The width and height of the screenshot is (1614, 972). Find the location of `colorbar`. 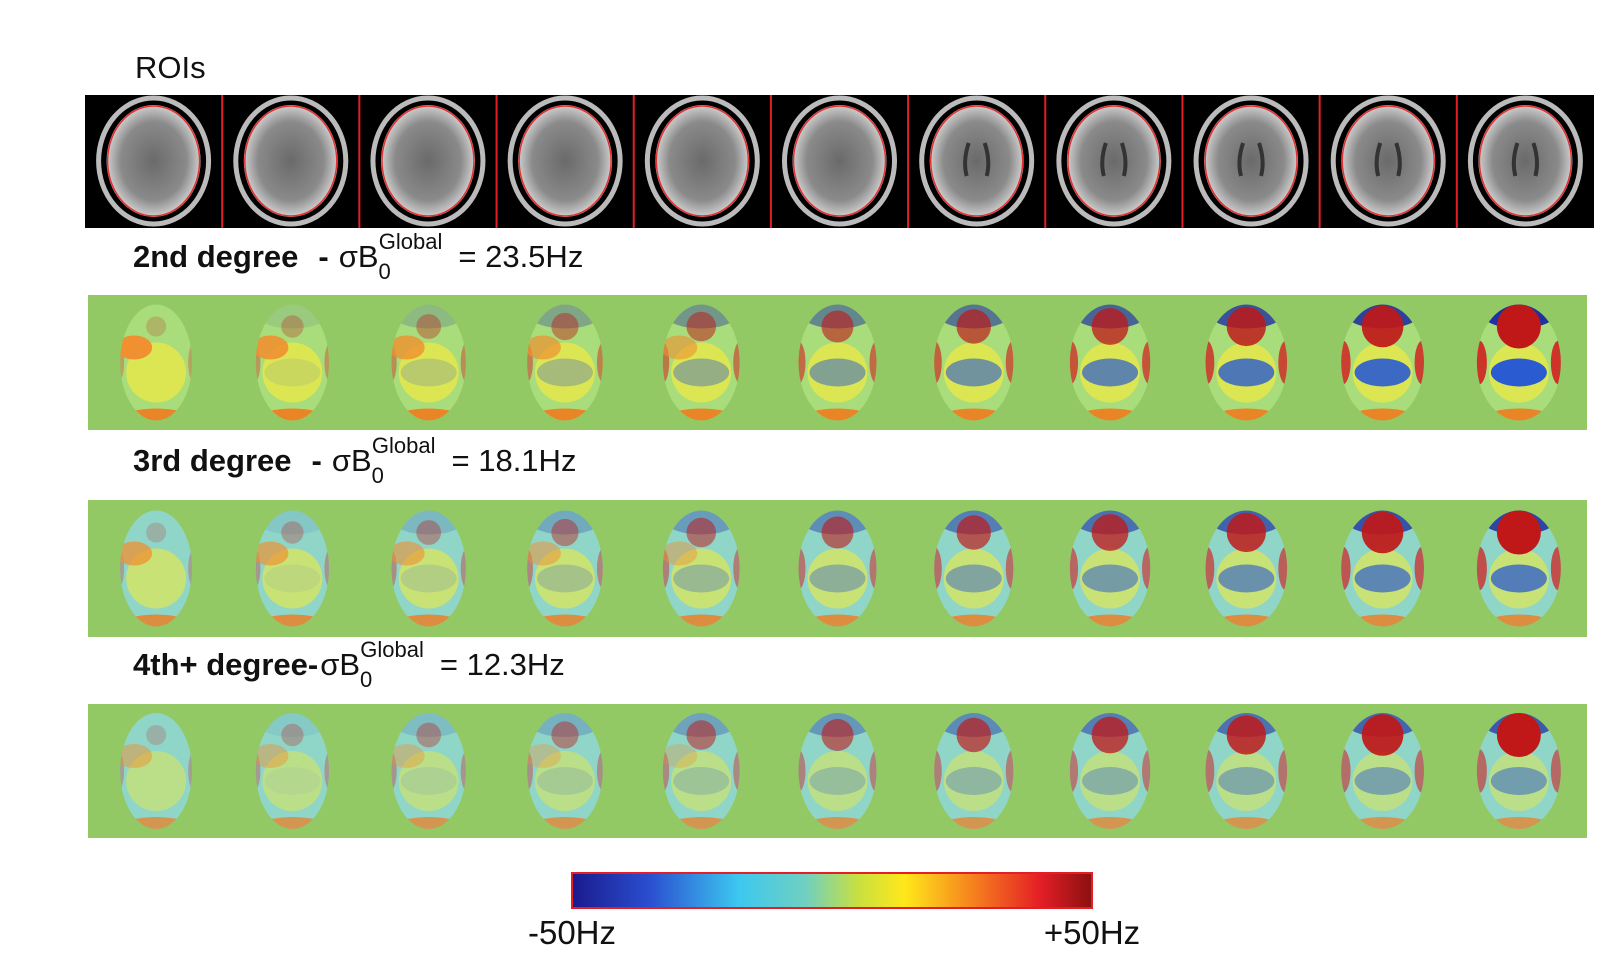

colorbar is located at coordinates (832, 890).